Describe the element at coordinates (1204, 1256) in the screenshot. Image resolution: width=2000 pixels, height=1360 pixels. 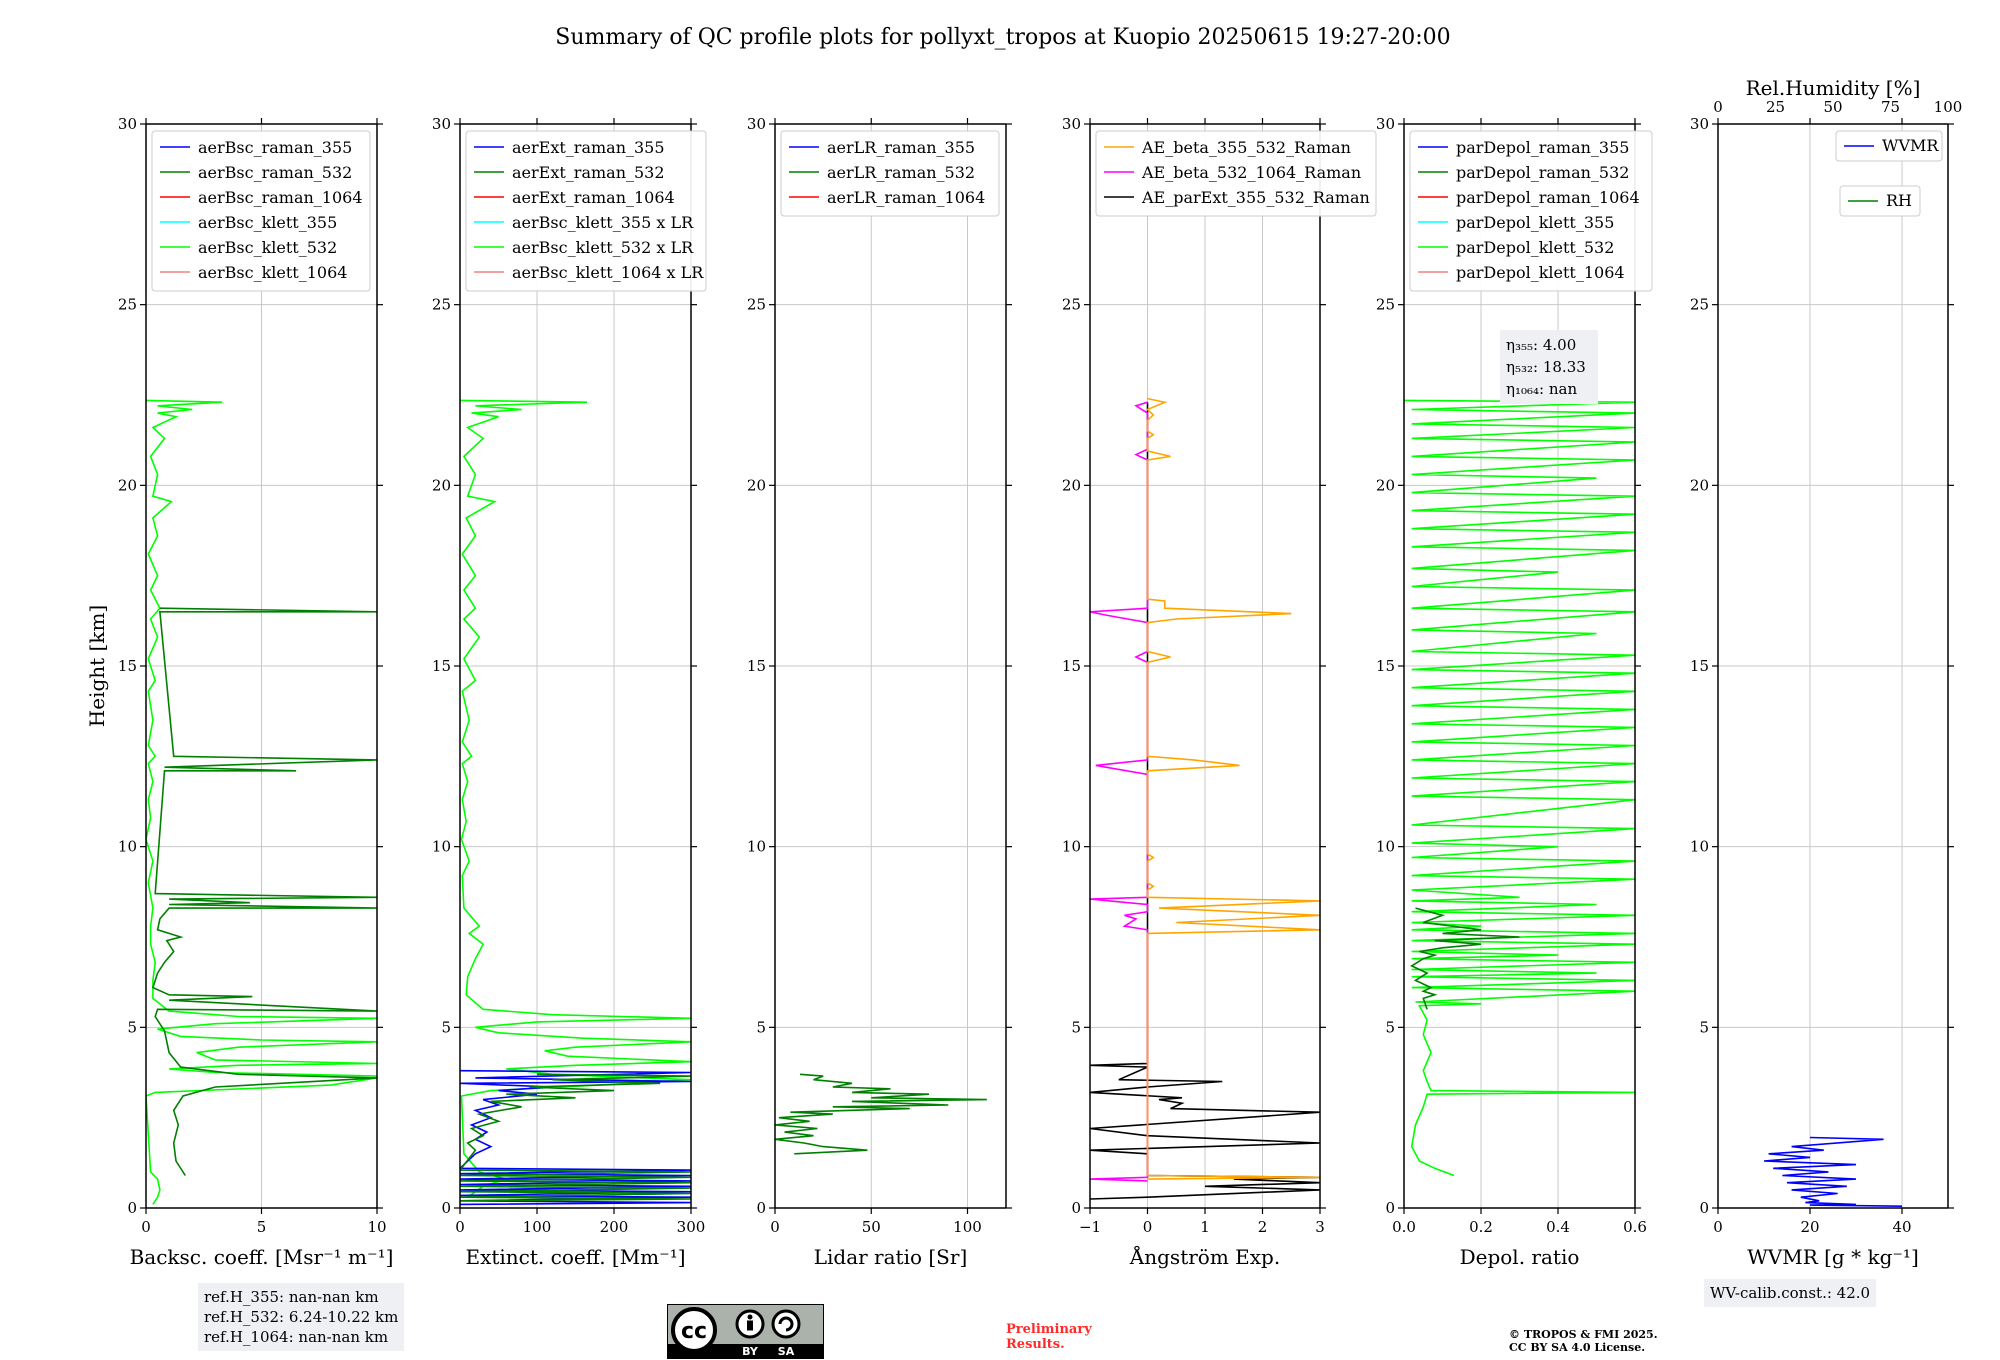
I see `x-axis-label: Ångström Exp.` at that location.